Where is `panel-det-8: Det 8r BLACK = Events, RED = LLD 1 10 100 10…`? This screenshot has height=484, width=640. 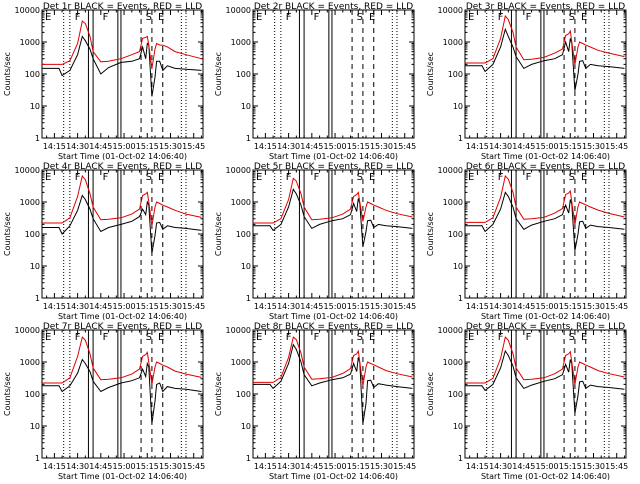 panel-det-8: Det 8r BLACK = Events, RED = LLD 1 10 100 10… is located at coordinates (315, 401).